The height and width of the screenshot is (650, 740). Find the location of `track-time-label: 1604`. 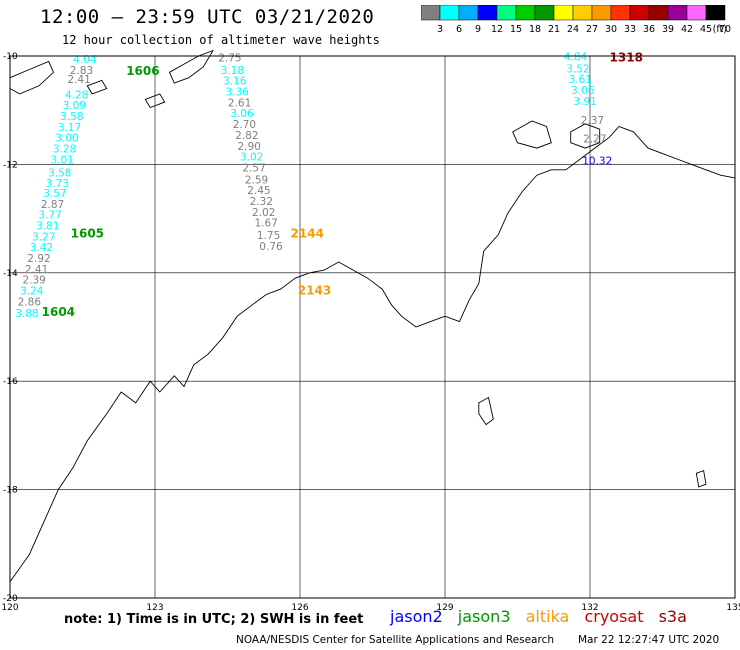

track-time-label: 1604 is located at coordinates (58, 312).